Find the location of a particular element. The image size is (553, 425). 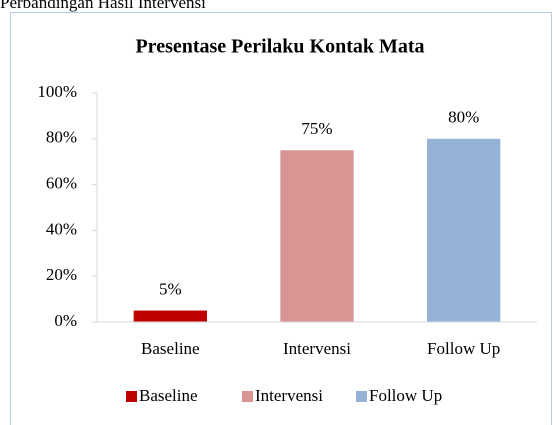

y-tick-label: 40% is located at coordinates (61, 228).